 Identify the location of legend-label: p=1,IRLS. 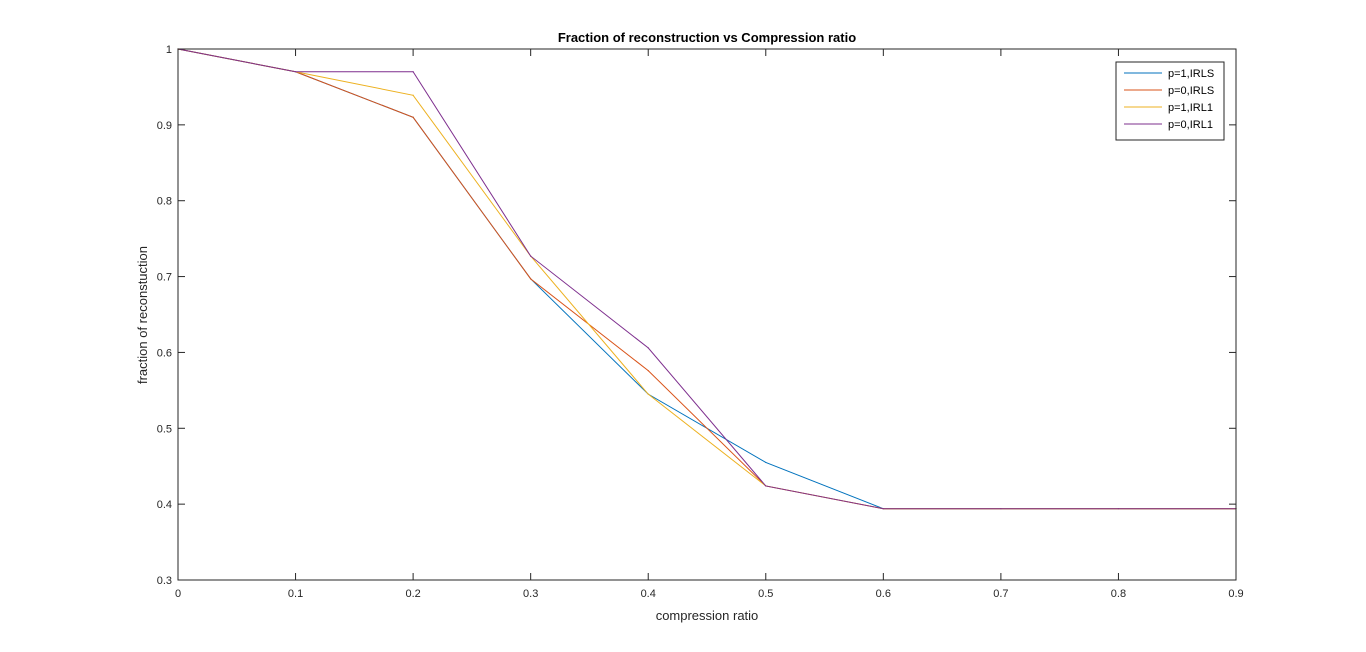
(1191, 74).